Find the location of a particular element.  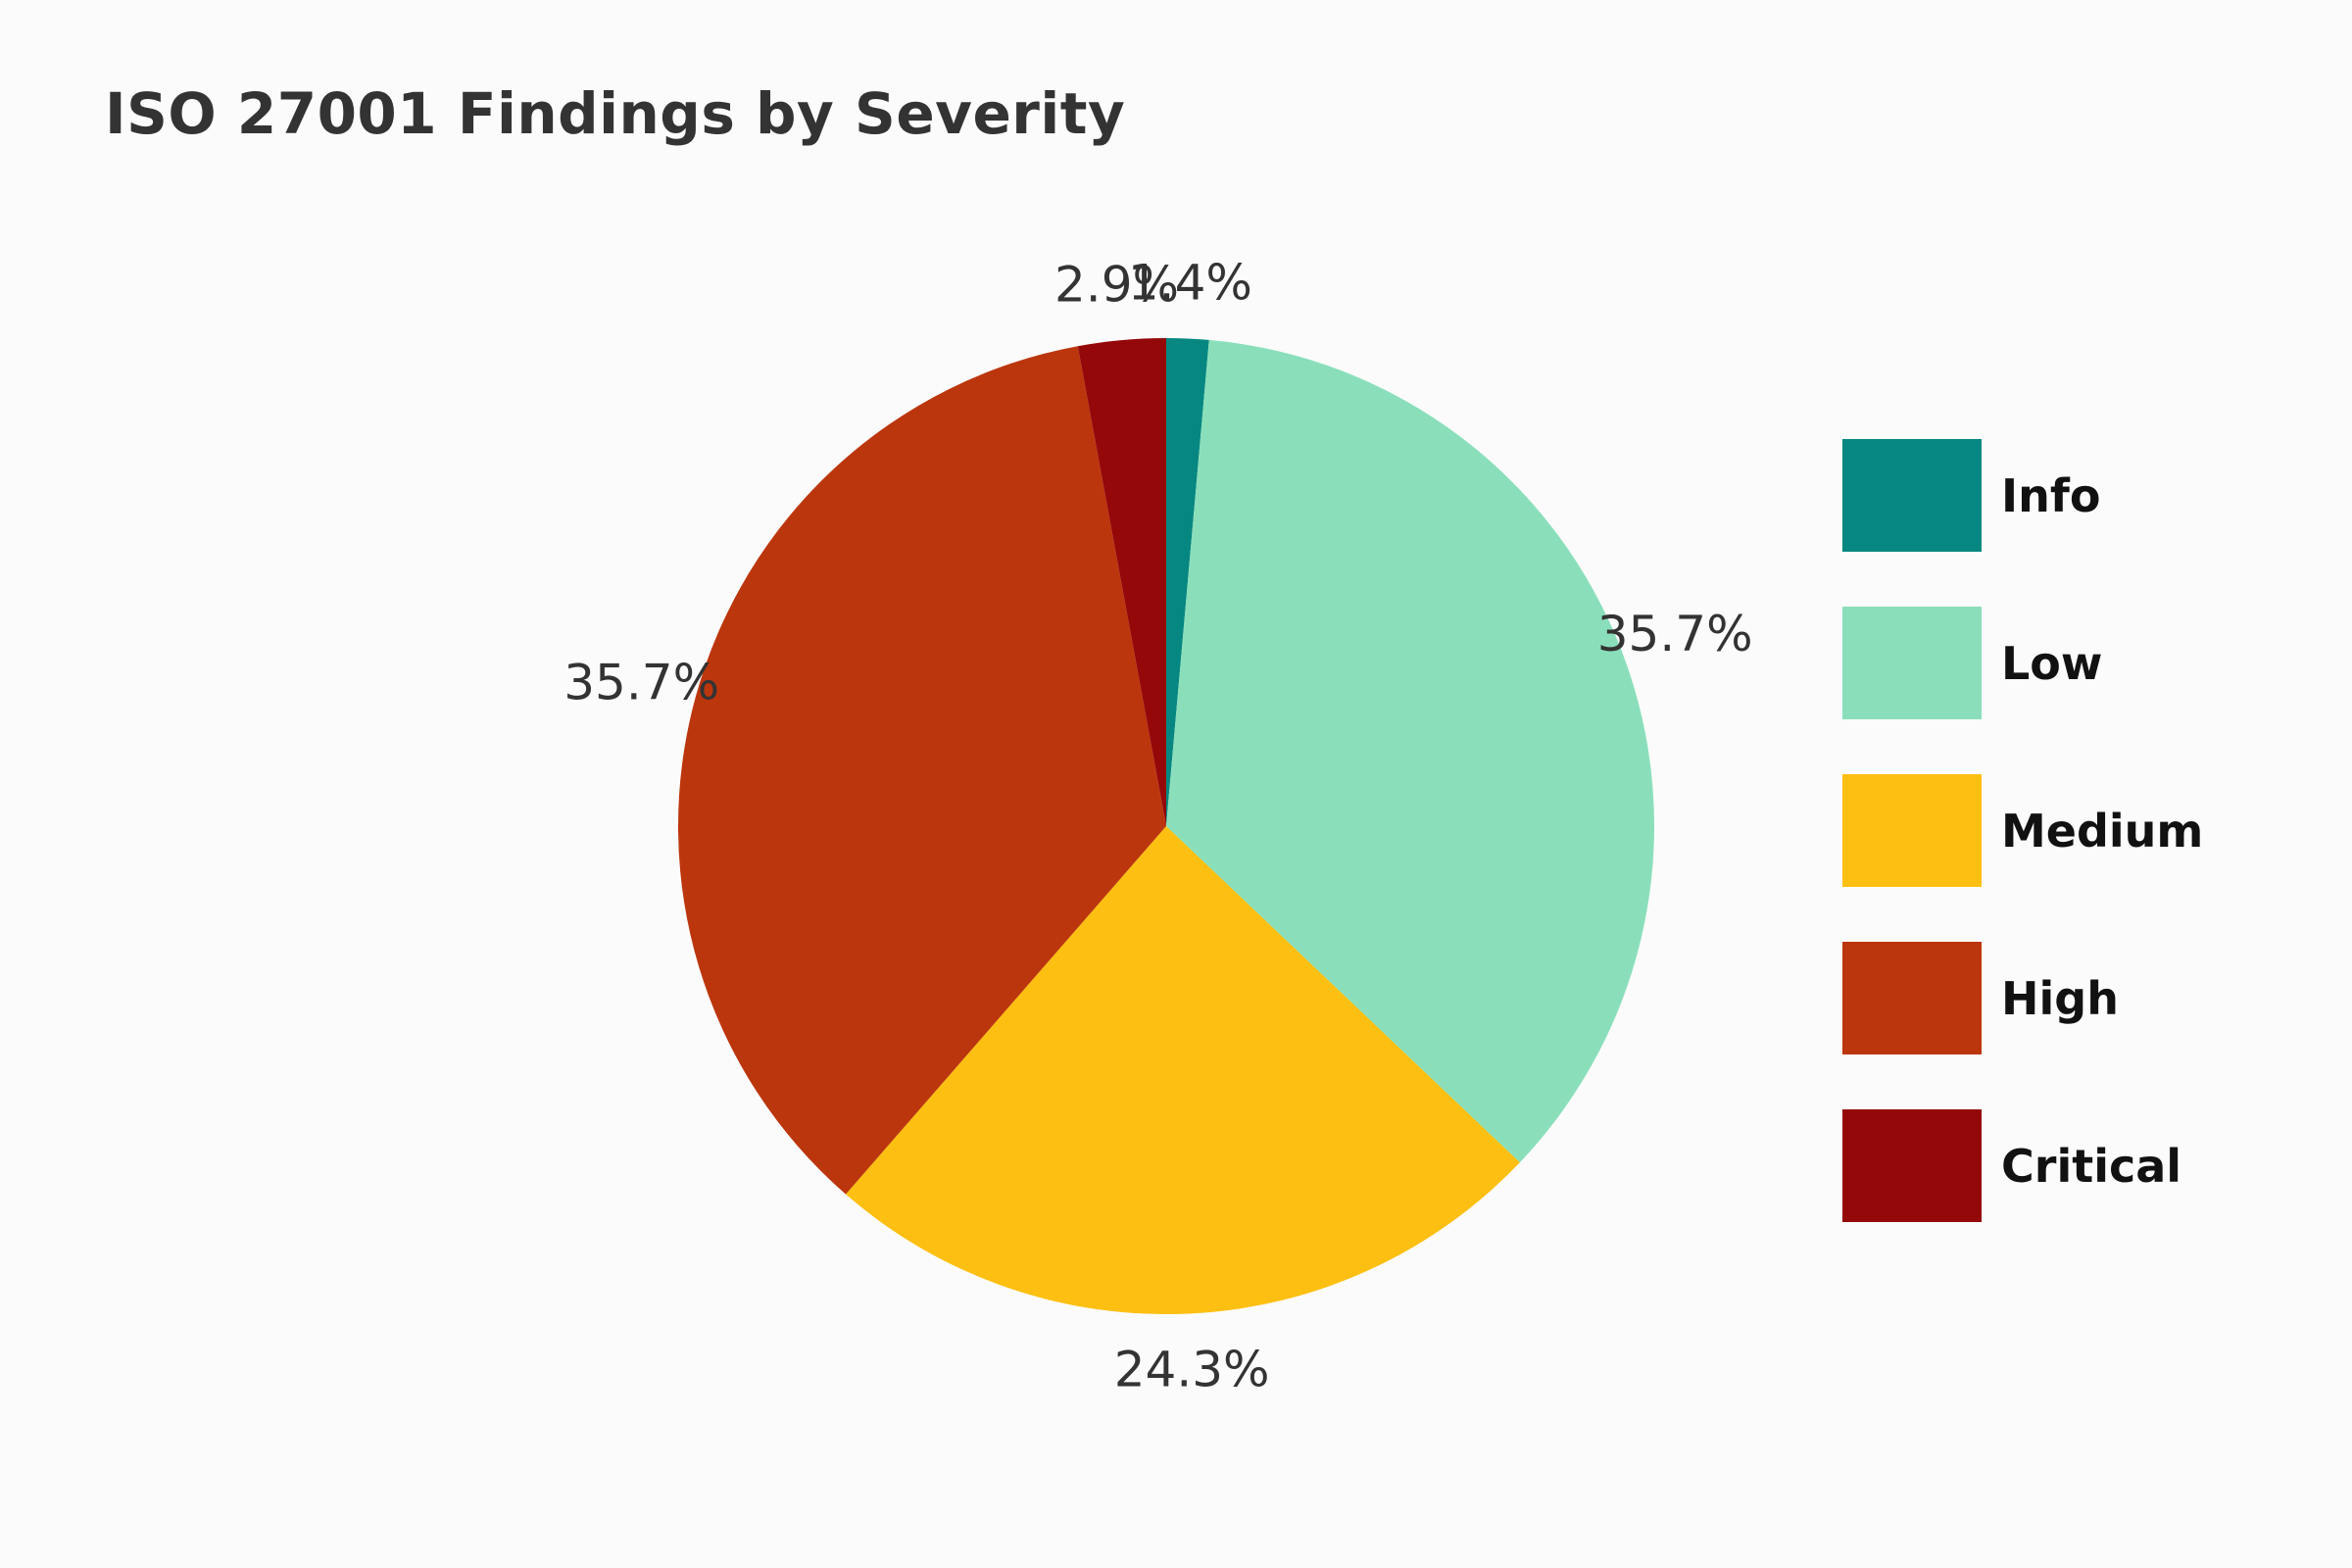

pie-label-critical: 2.9% is located at coordinates (1116, 284).